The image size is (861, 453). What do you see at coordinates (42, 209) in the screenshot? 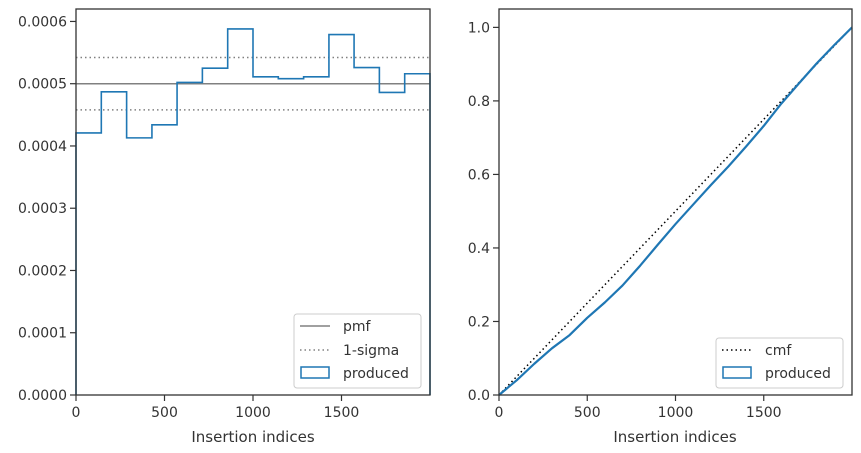
I see `pmf-y-tick-label: 0.0003` at bounding box center [42, 209].